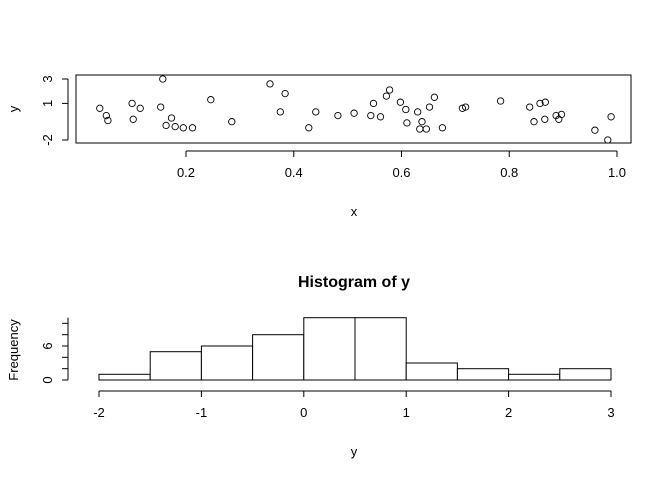  Describe the element at coordinates (303, 412) in the screenshot. I see `histogram-x-tick-label: 0` at that location.